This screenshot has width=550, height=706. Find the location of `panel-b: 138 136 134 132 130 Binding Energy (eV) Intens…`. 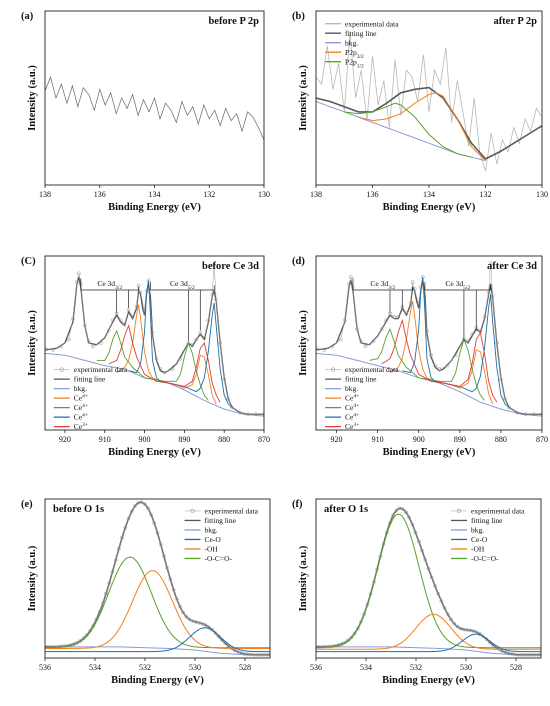

panel-b: 138 136 134 132 130 Binding Energy (eV) Intens… is located at coordinates (420, 111).